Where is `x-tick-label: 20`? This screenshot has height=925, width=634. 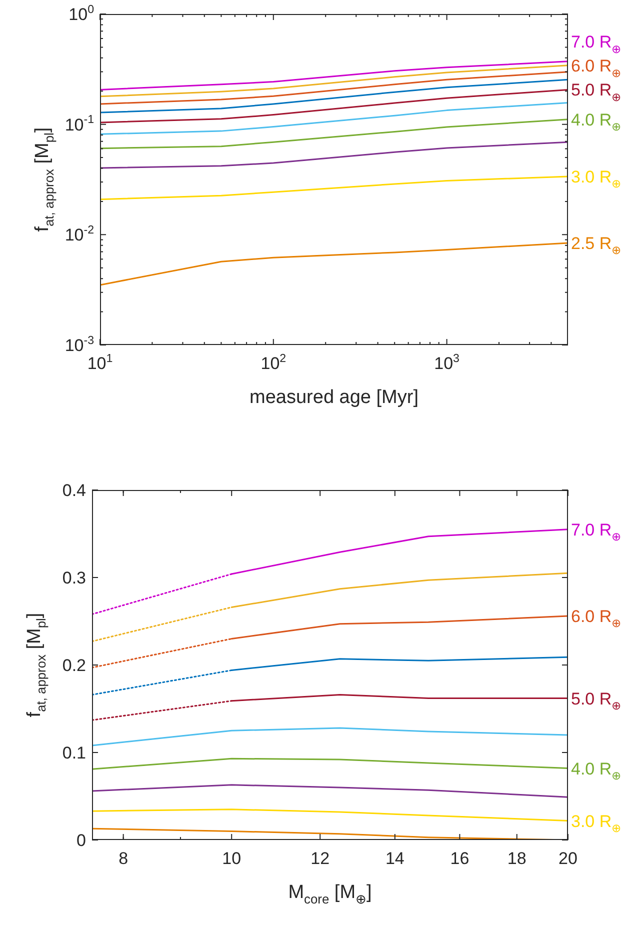 x-tick-label: 20 is located at coordinates (568, 858).